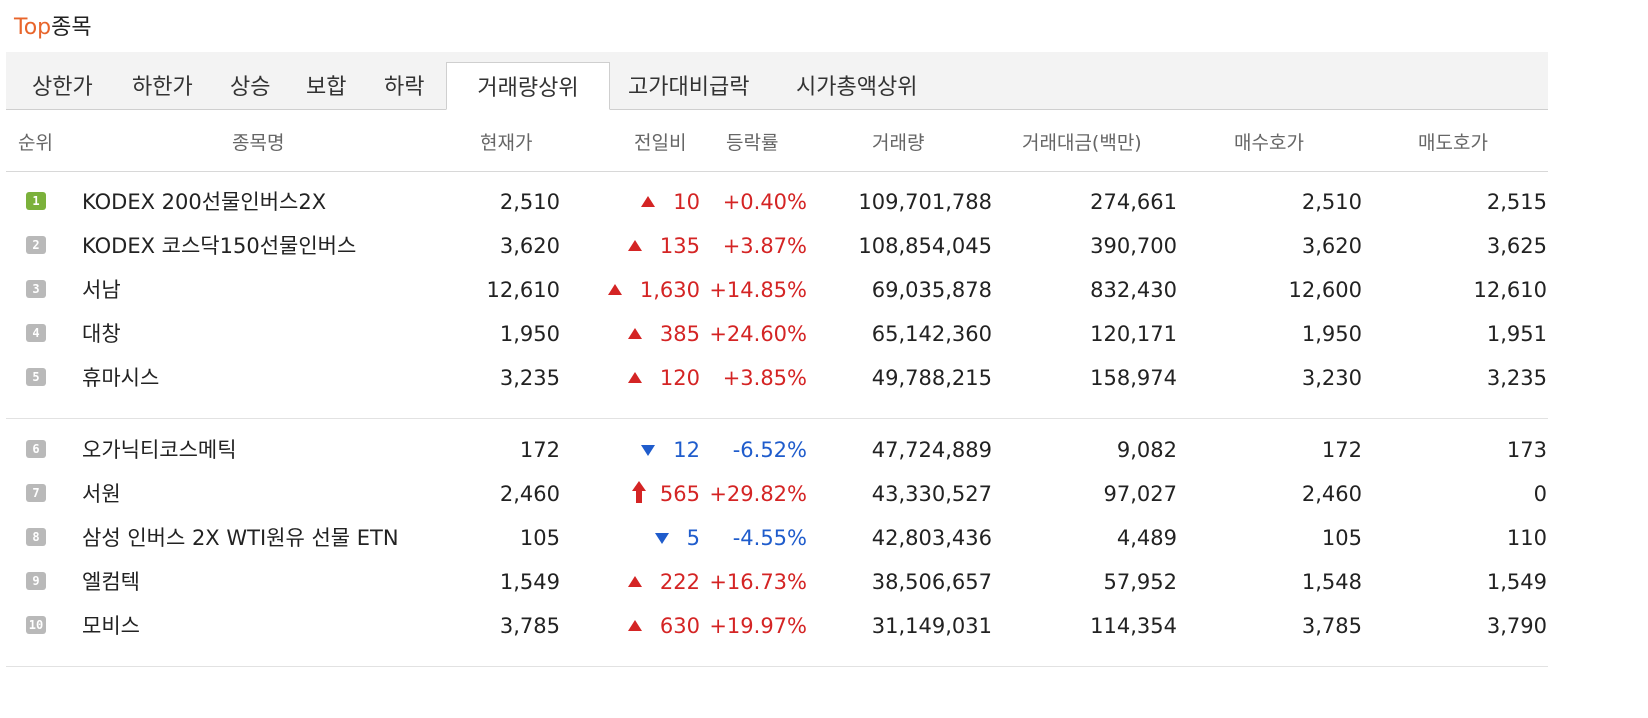 This screenshot has width=1648, height=718. I want to click on change-cell: 565, so click(630, 494).